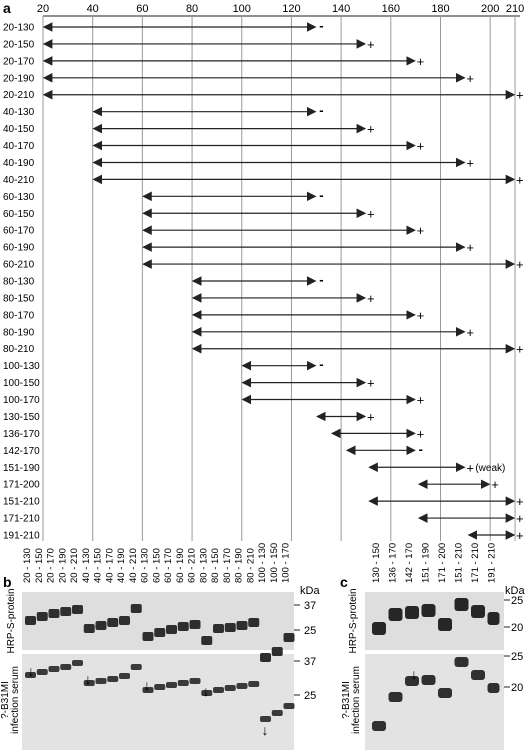 This screenshot has height=750, width=528. Describe the element at coordinates (98, 565) in the screenshot. I see `lane-label: 40 - 150` at that location.